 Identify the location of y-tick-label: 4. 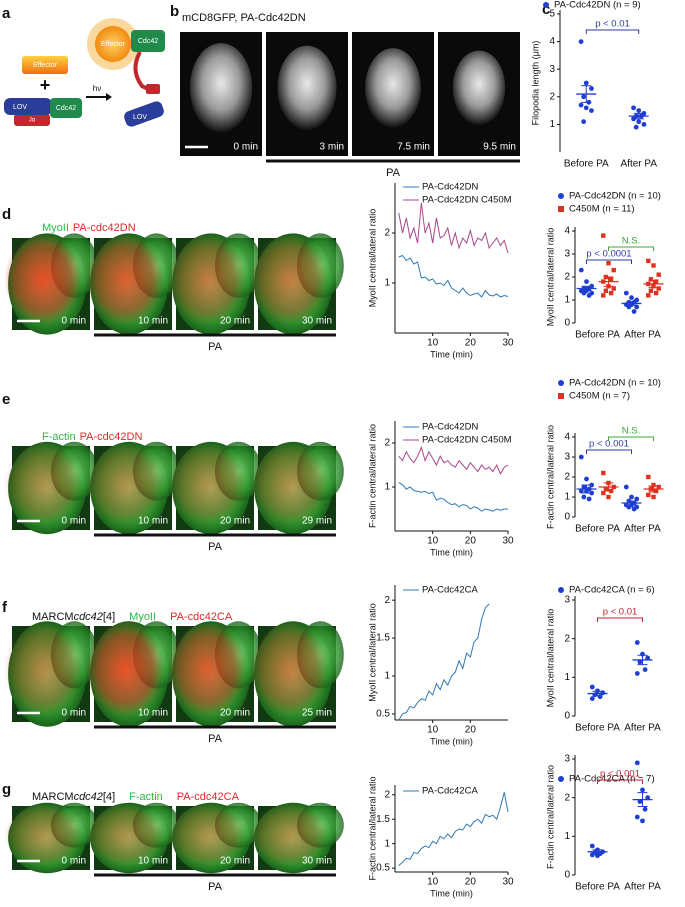
(552, 41).